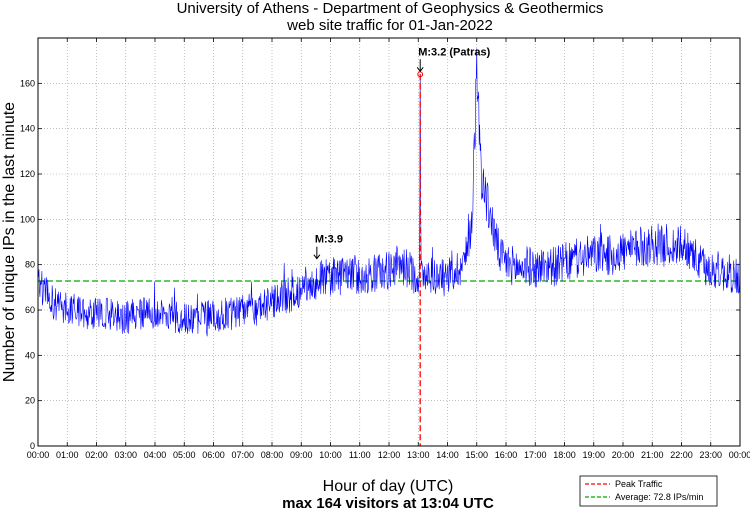 Image resolution: width=750 pixels, height=511 pixels. What do you see at coordinates (659, 497) in the screenshot?
I see `legend-average-label: Average: 72.8 IPs/min` at bounding box center [659, 497].